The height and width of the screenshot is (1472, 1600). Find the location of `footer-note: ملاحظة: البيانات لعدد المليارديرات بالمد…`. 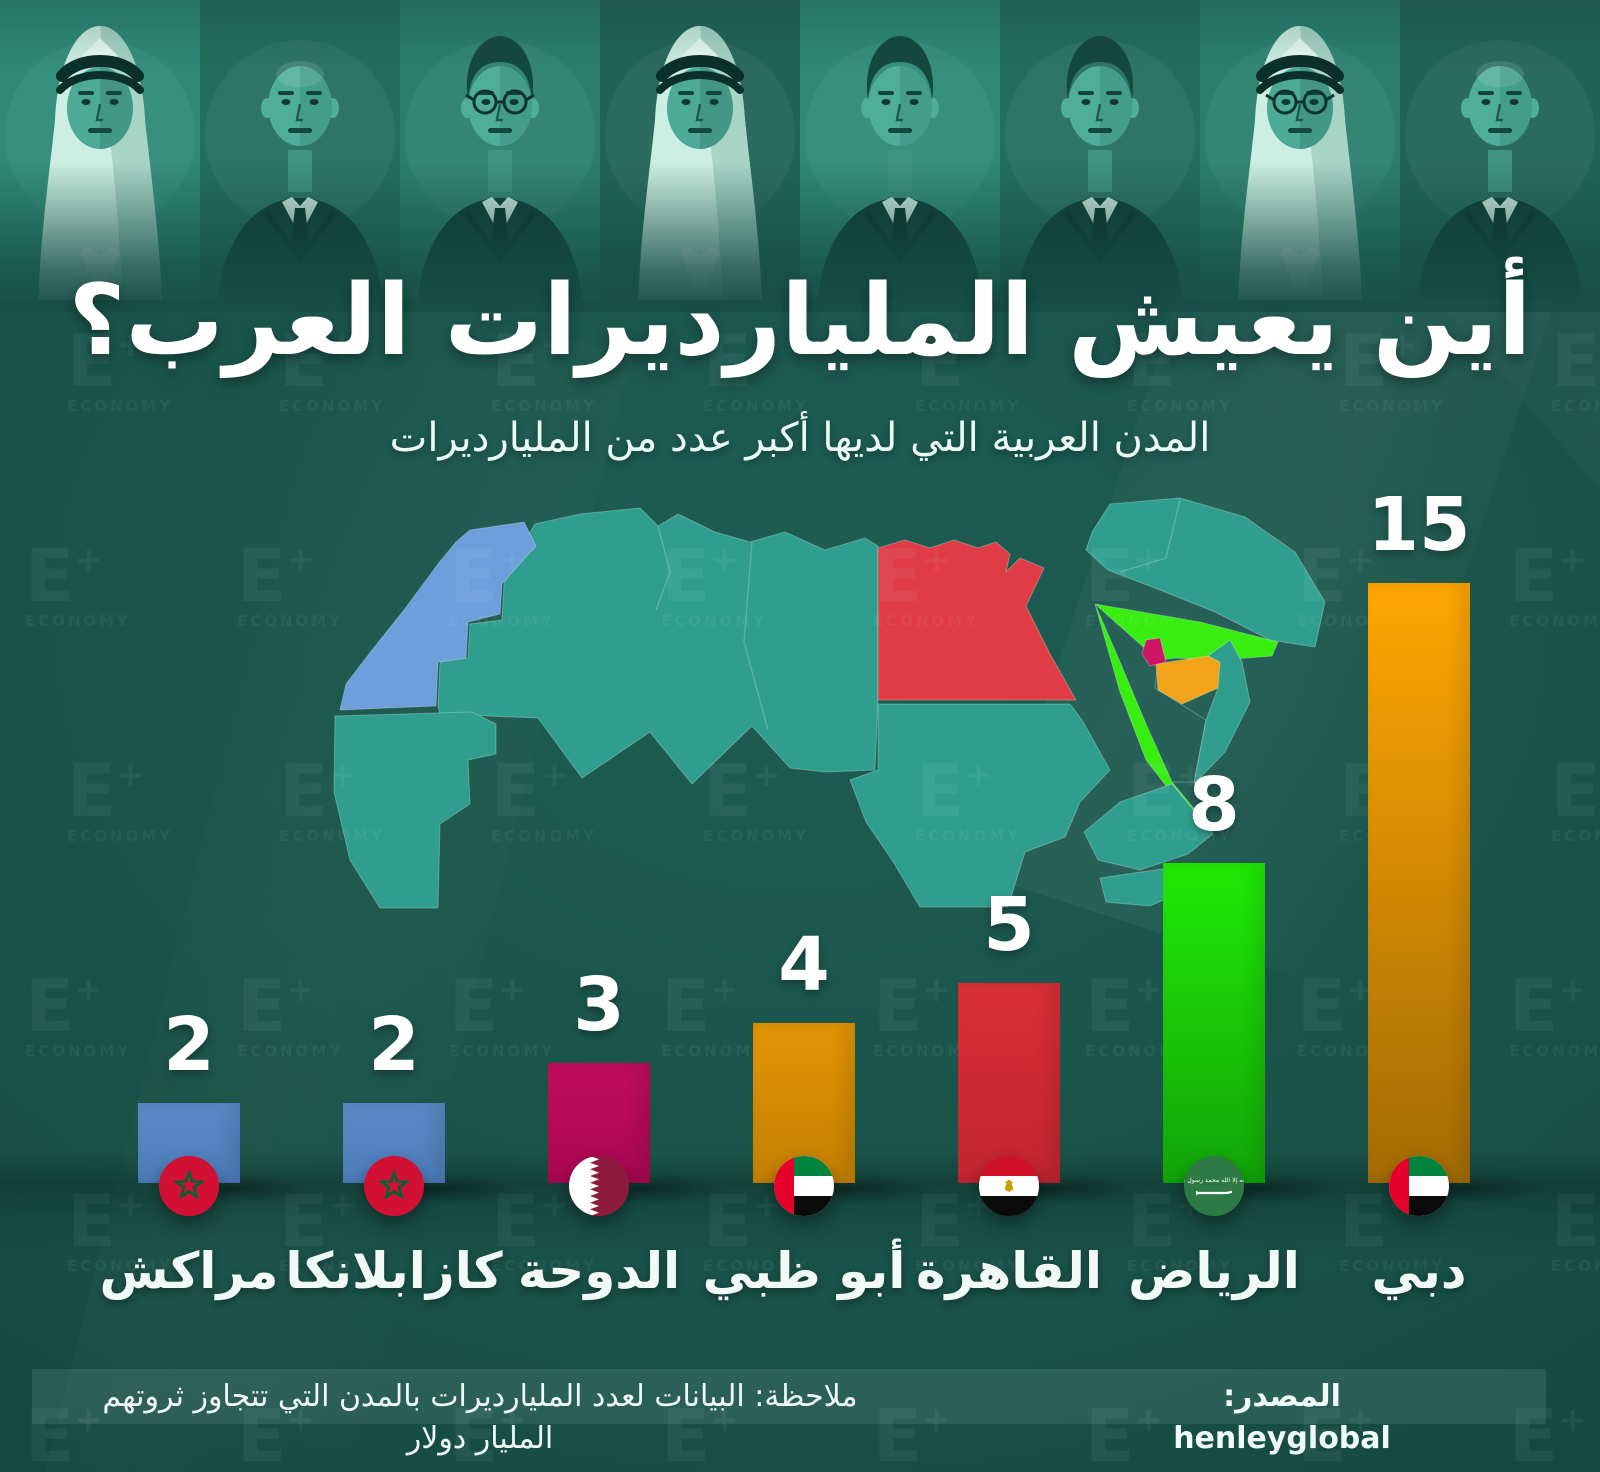

footer-note: ملاحظة: البيانات لعدد المليارديرات بالمد… is located at coordinates (480, 1417).